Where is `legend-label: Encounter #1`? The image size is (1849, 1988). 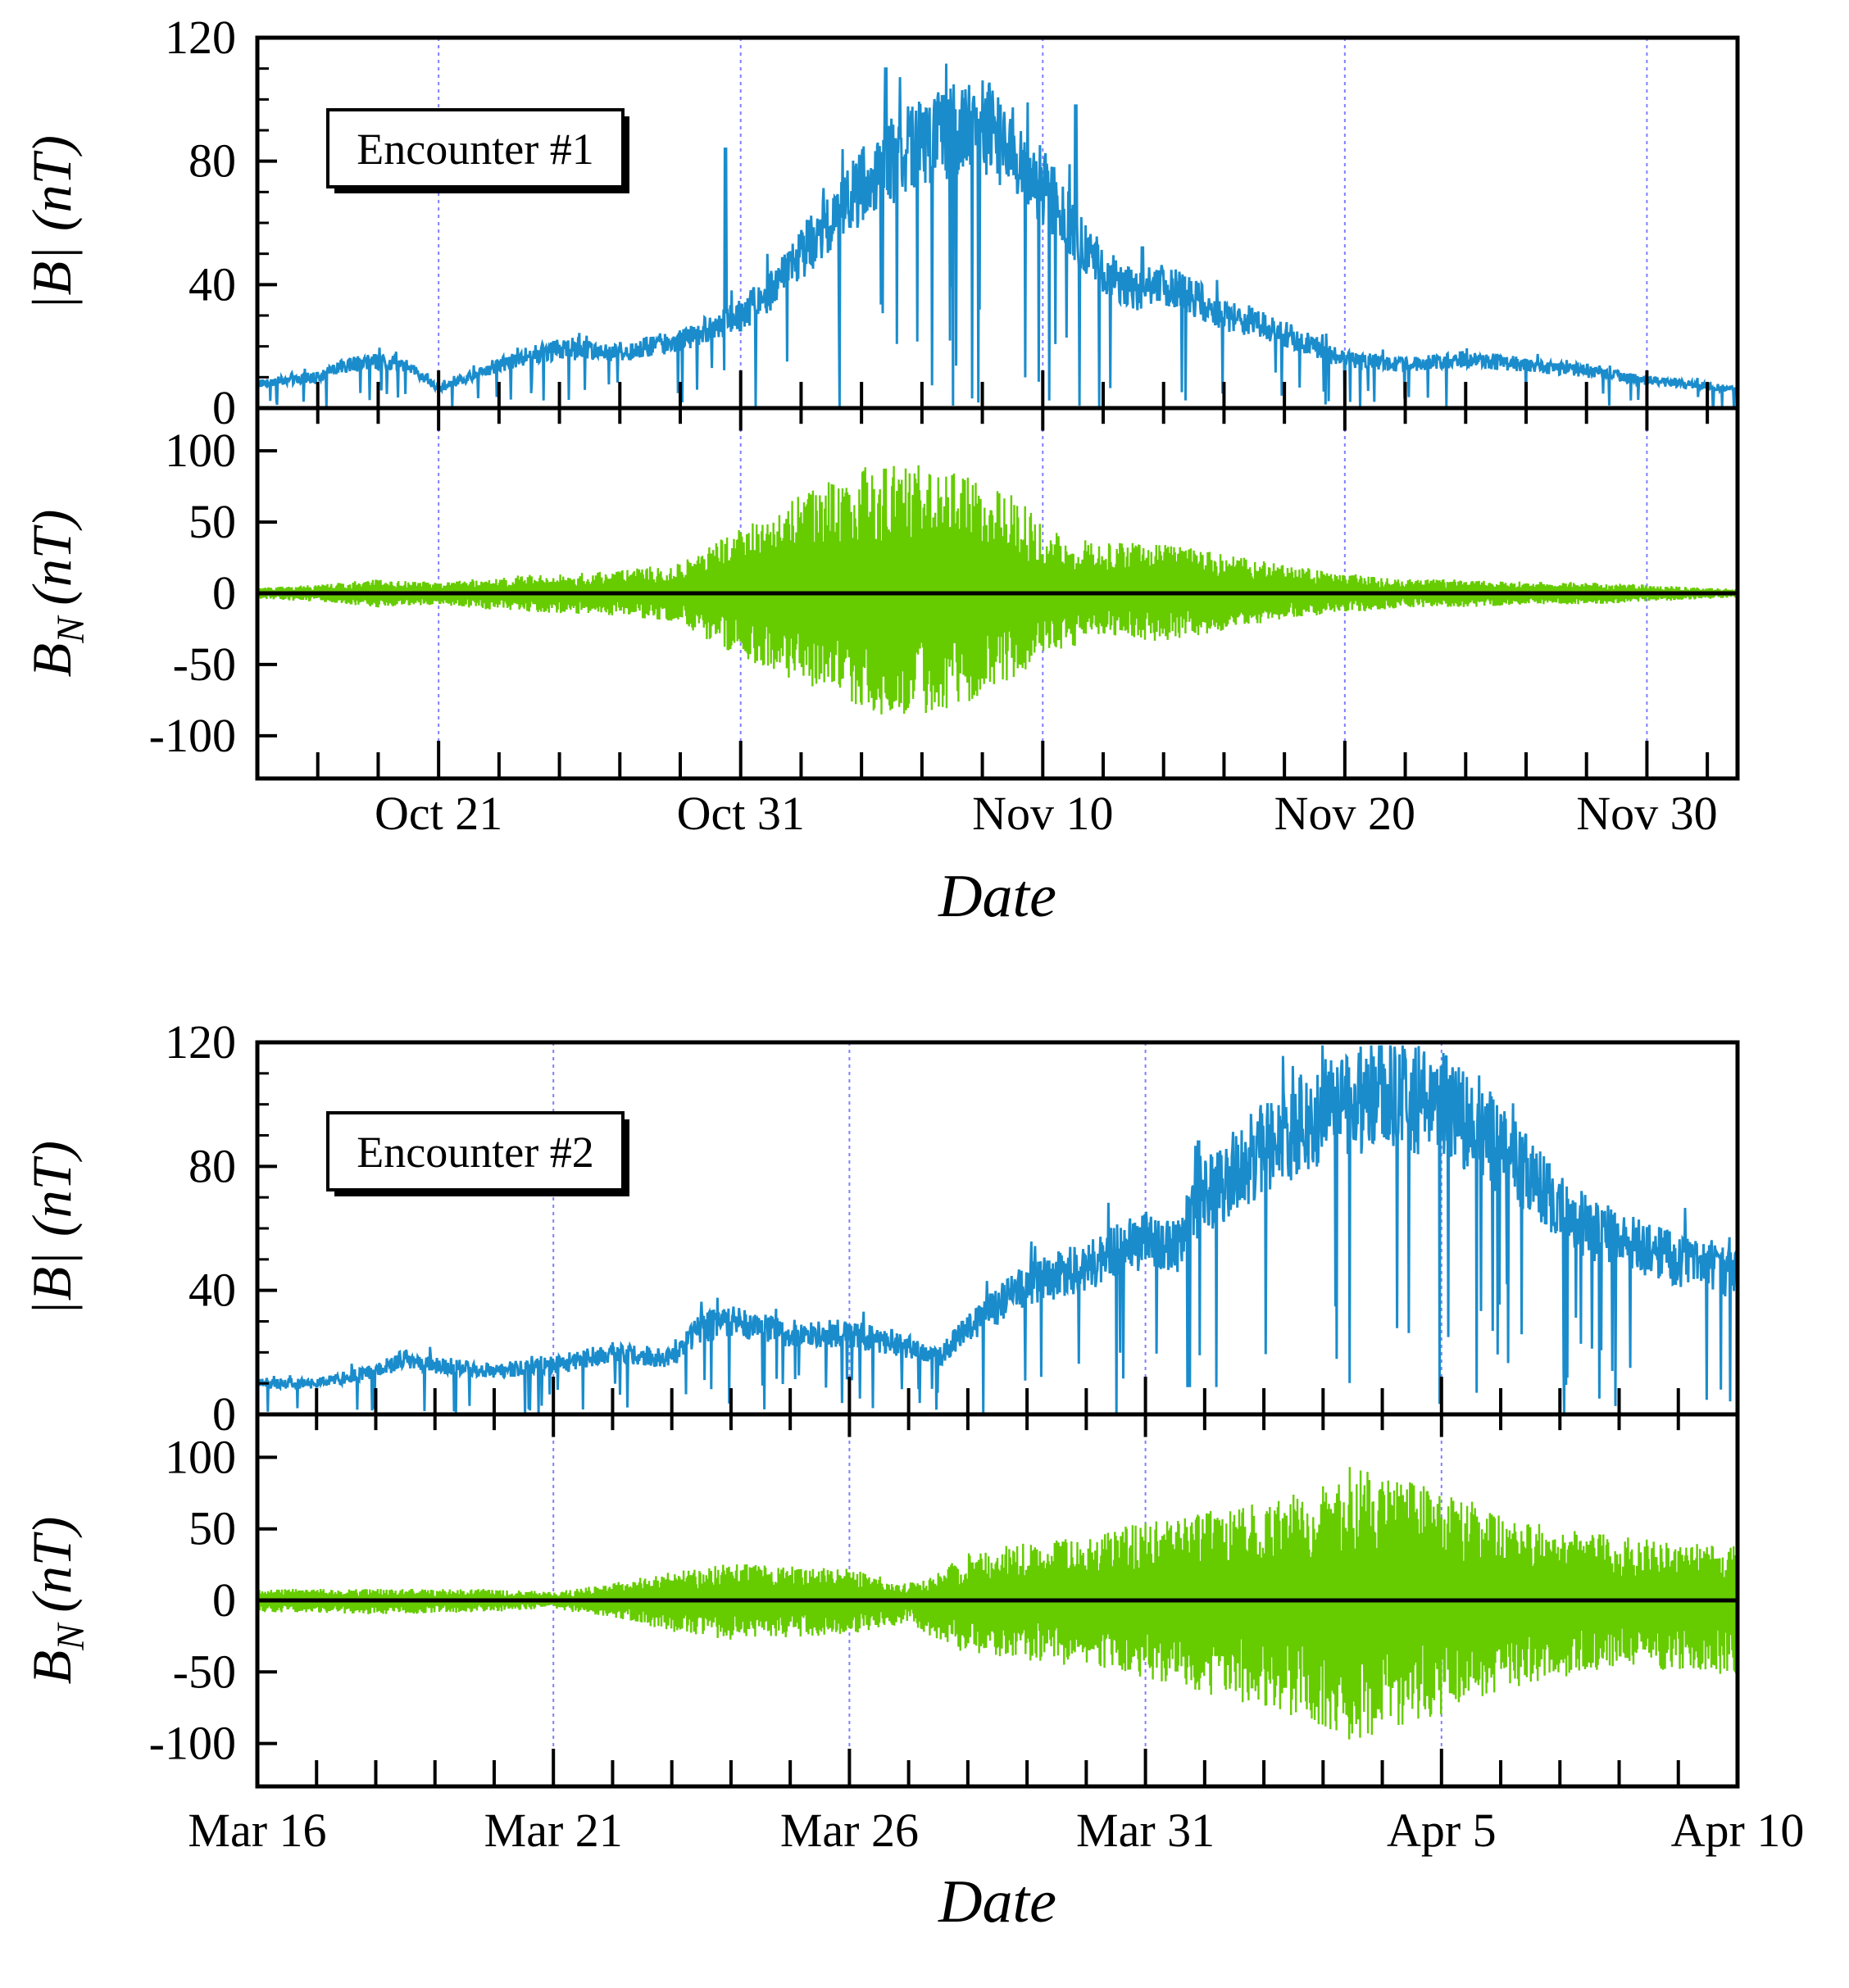 legend-label: Encounter #1 is located at coordinates (475, 149).